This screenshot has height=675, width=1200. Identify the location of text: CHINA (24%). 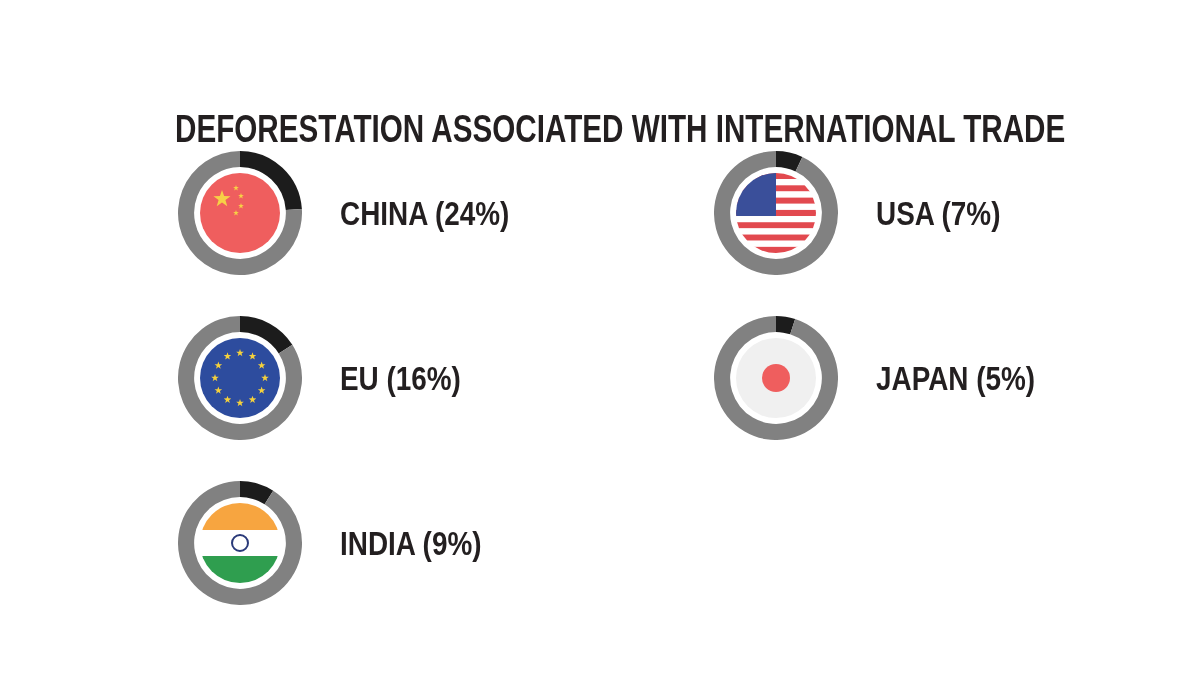
(425, 213).